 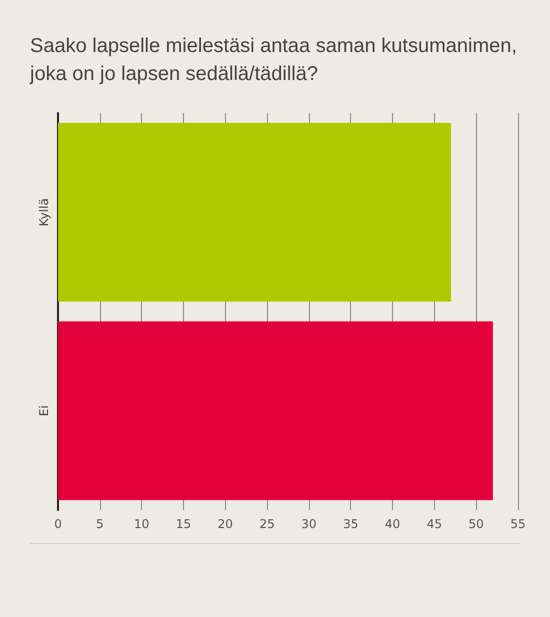 What do you see at coordinates (392, 524) in the screenshot?
I see `x-tick-label: 40` at bounding box center [392, 524].